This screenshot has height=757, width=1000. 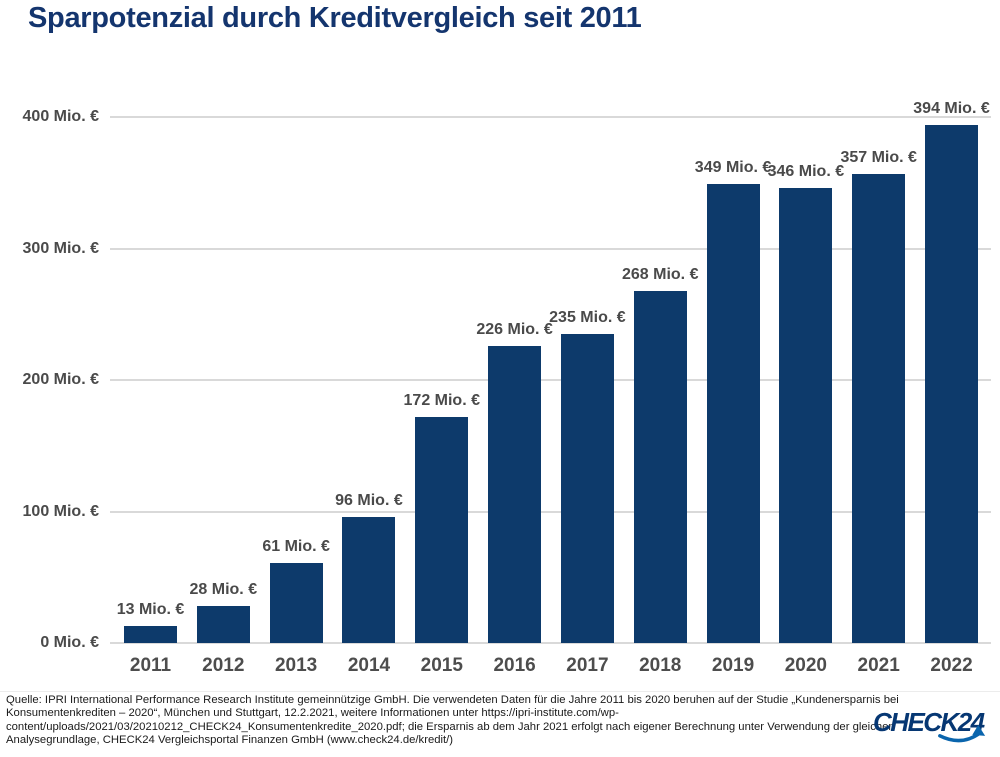 What do you see at coordinates (69, 642) in the screenshot?
I see `y-axis-tick-label: 0 Mio. €` at bounding box center [69, 642].